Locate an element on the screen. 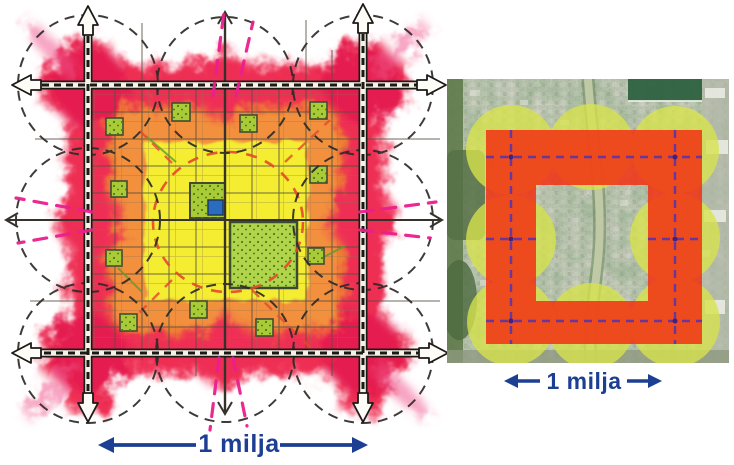 This screenshot has height=465, width=734. right-scale-arrow-left-icon is located at coordinates (522, 381).